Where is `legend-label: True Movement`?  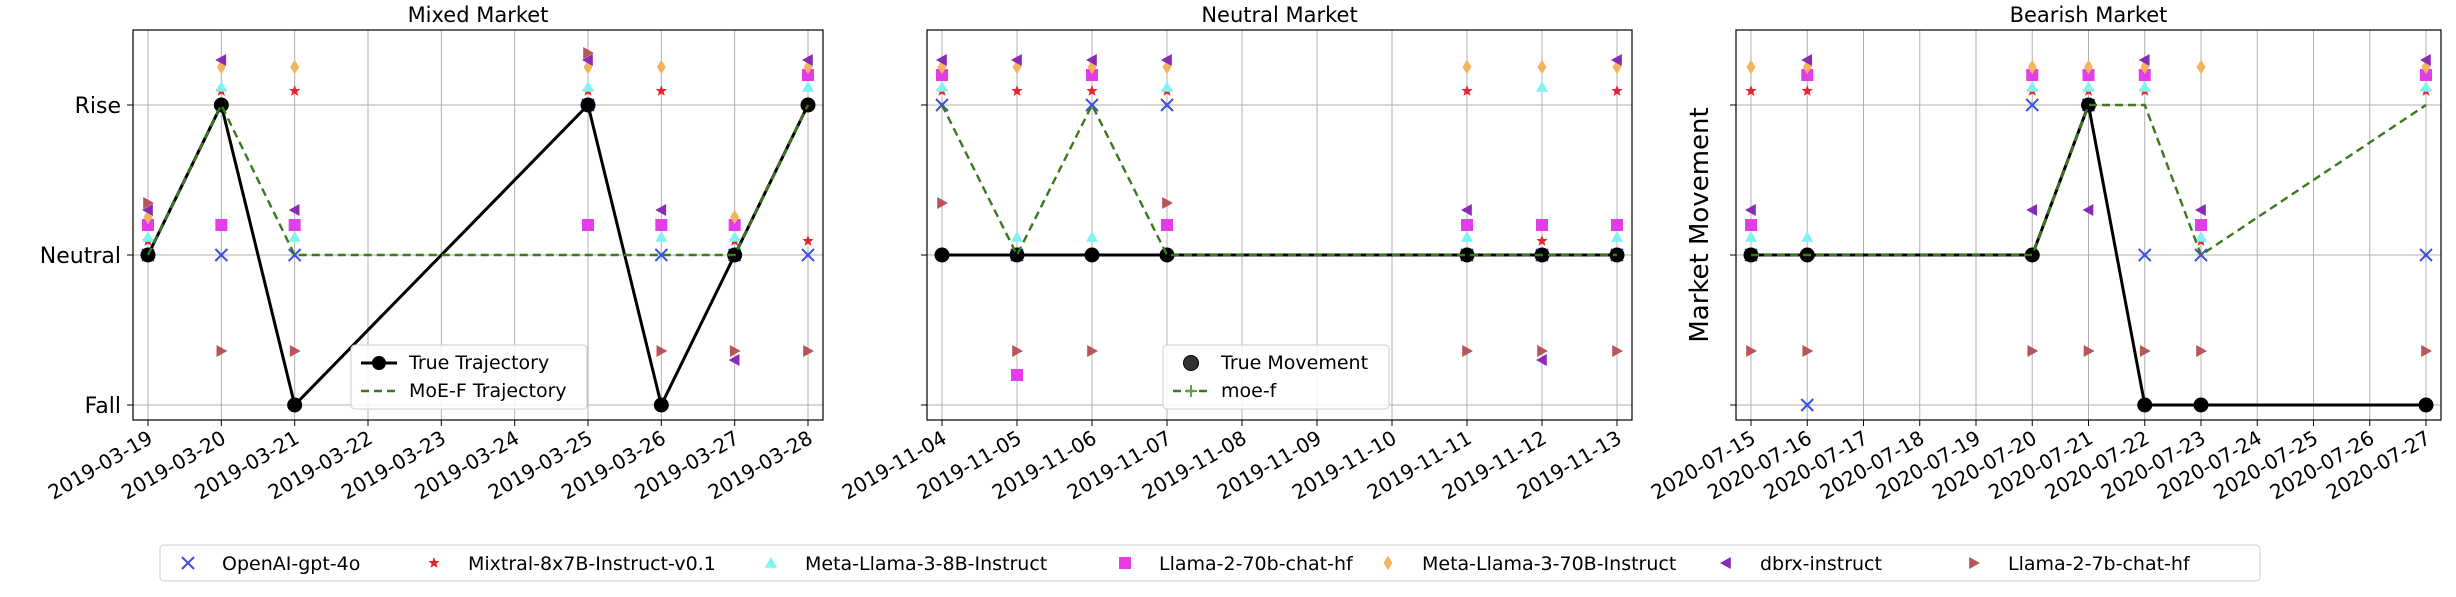 legend-label: True Movement is located at coordinates (1294, 363).